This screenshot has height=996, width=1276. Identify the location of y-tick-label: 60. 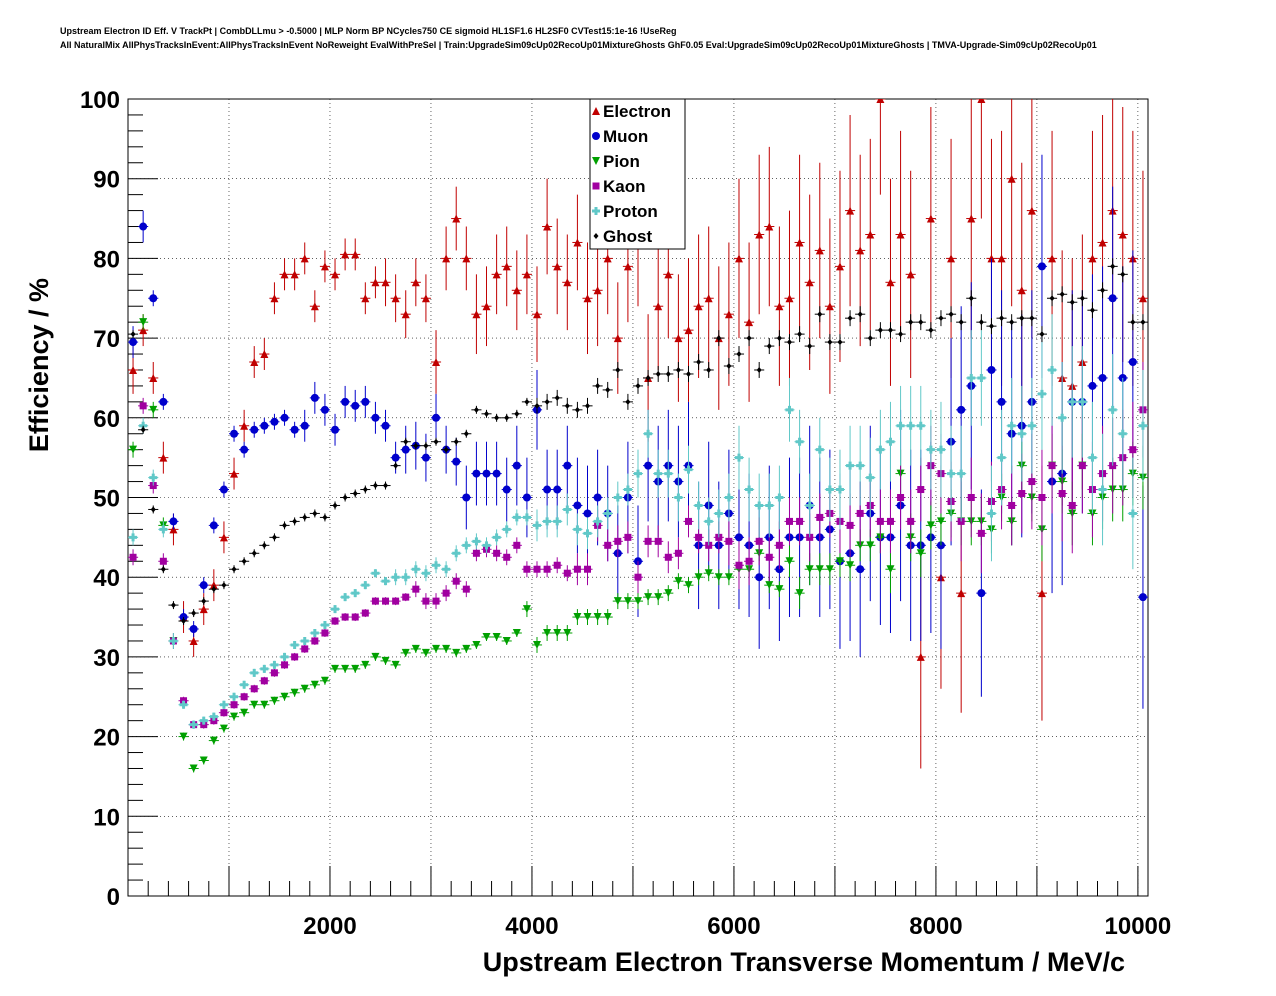
(106, 419).